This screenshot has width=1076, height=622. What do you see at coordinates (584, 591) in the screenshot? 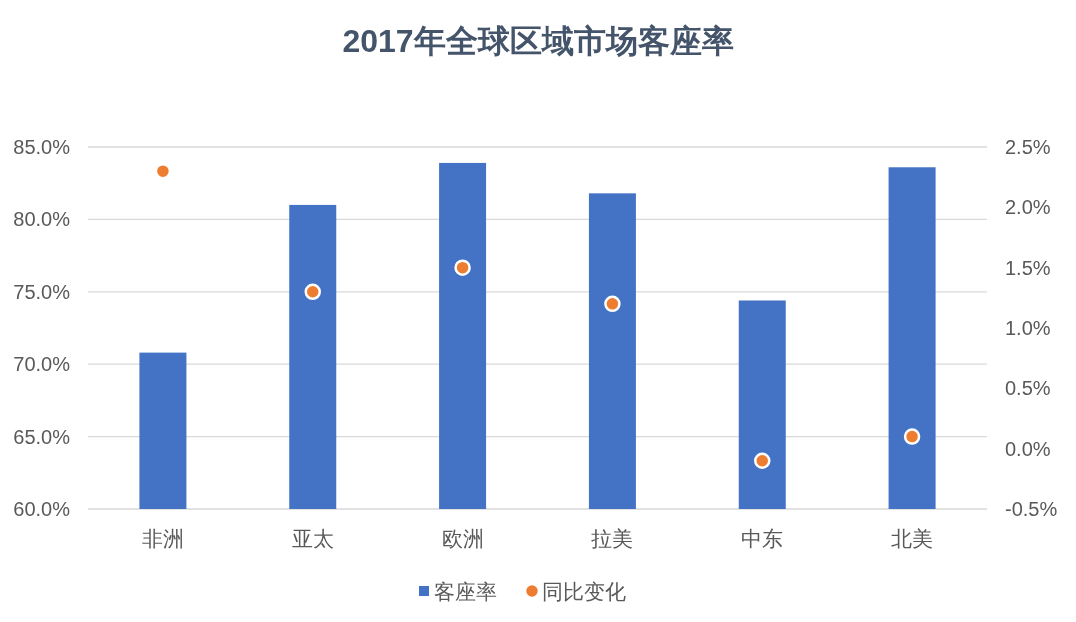
I see `legend-label: 同比变化` at bounding box center [584, 591].